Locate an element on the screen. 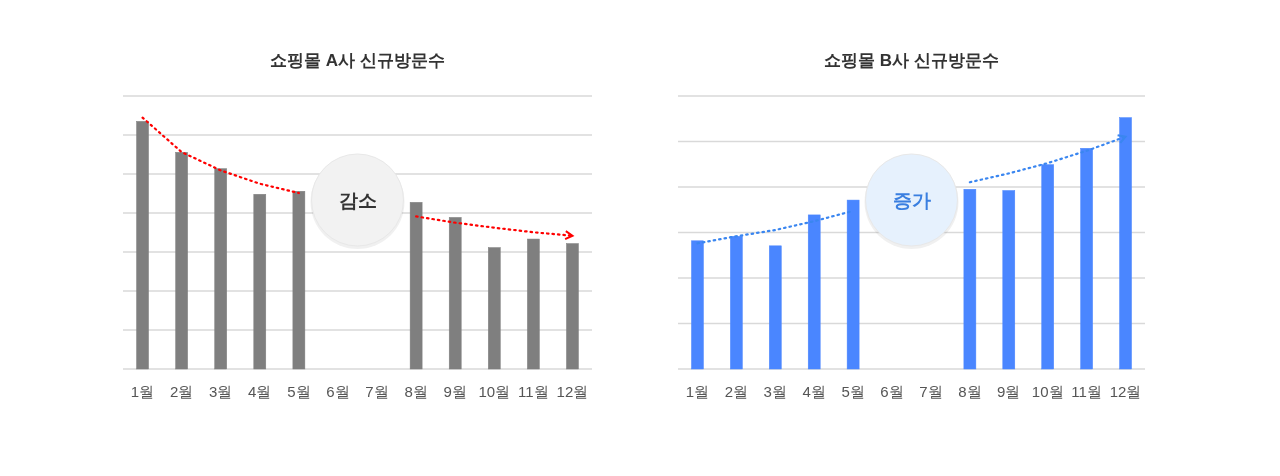  annotation: 증가 is located at coordinates (911, 200).